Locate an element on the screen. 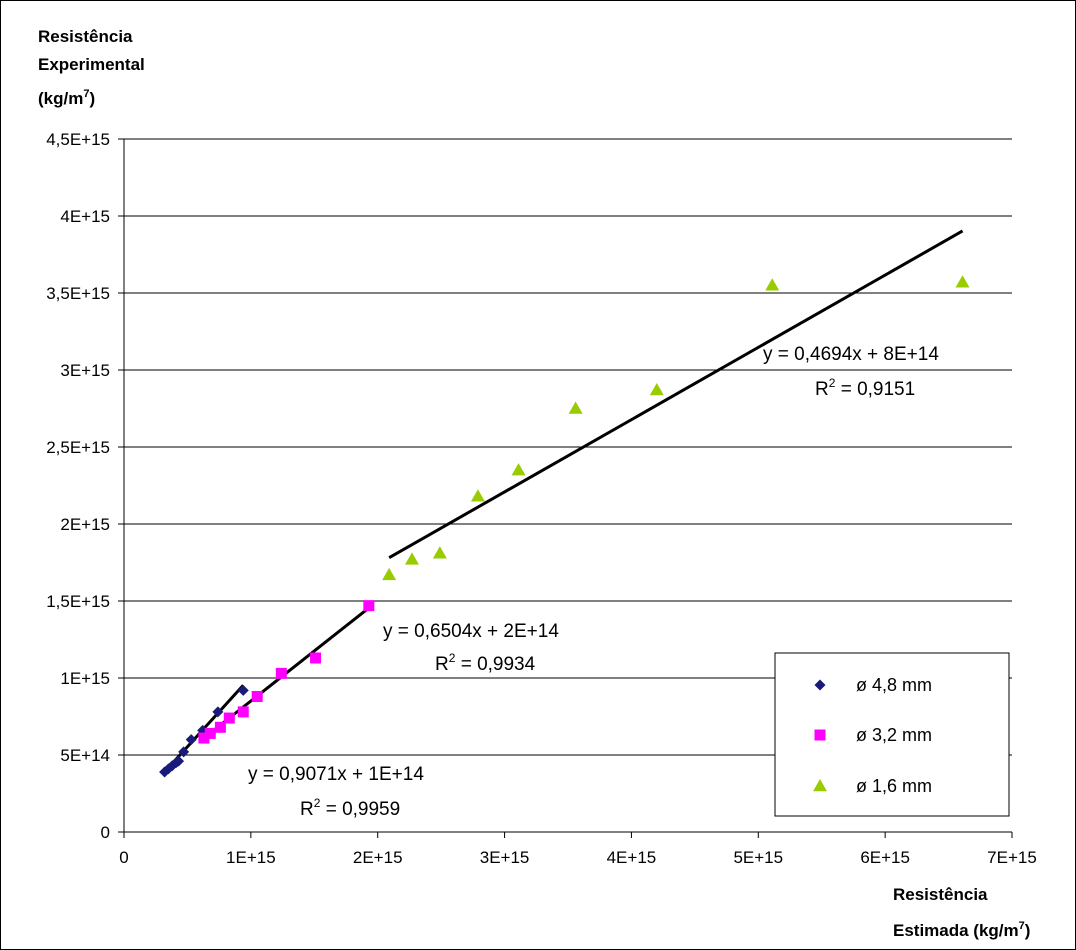 This screenshot has height=950, width=1076. trend-r2-3-2: R2 = 0,9934 is located at coordinates (485, 663).